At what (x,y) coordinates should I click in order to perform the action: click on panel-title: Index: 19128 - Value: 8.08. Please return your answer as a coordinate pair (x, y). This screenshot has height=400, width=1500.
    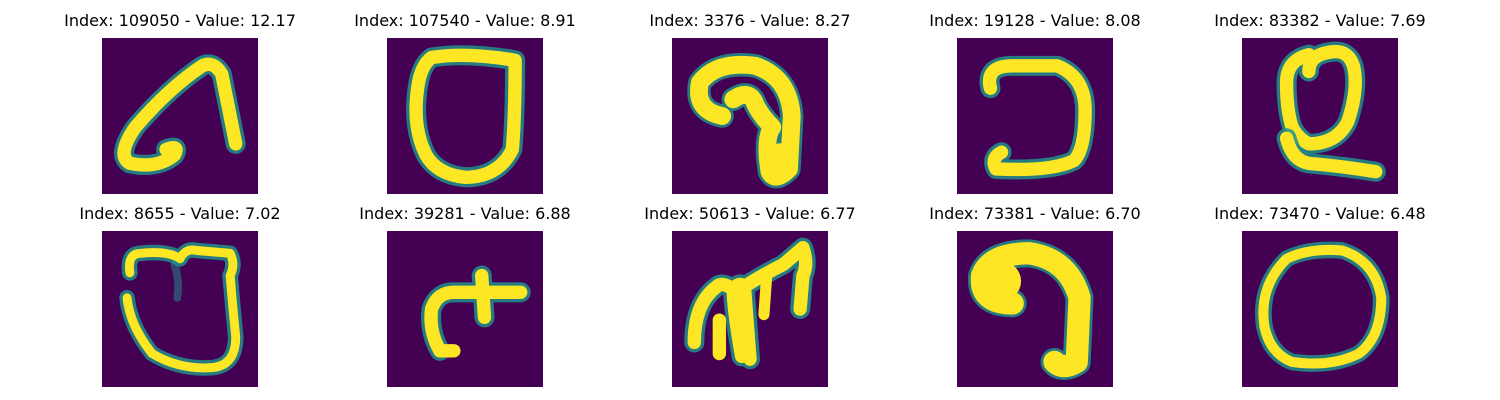
    Looking at the image, I should click on (1035, 20).